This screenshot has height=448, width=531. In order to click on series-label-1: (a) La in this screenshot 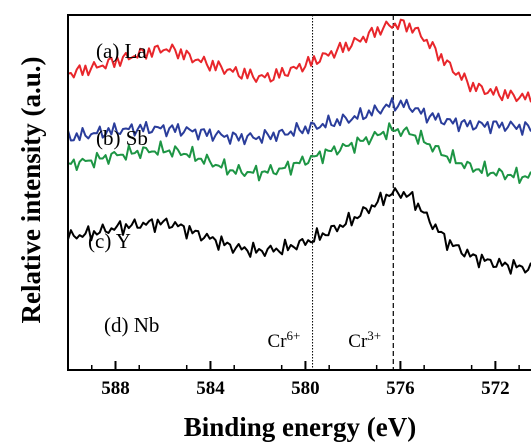, I will do `click(121, 51)`.